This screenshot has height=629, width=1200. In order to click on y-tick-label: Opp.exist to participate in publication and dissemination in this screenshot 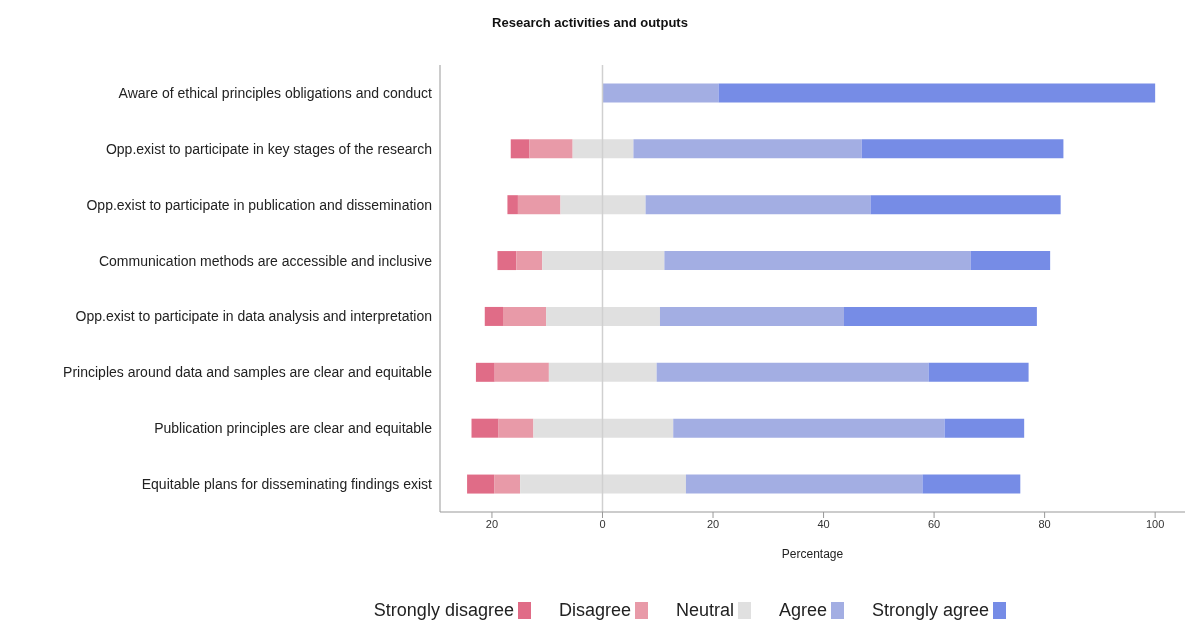, I will do `click(259, 204)`.